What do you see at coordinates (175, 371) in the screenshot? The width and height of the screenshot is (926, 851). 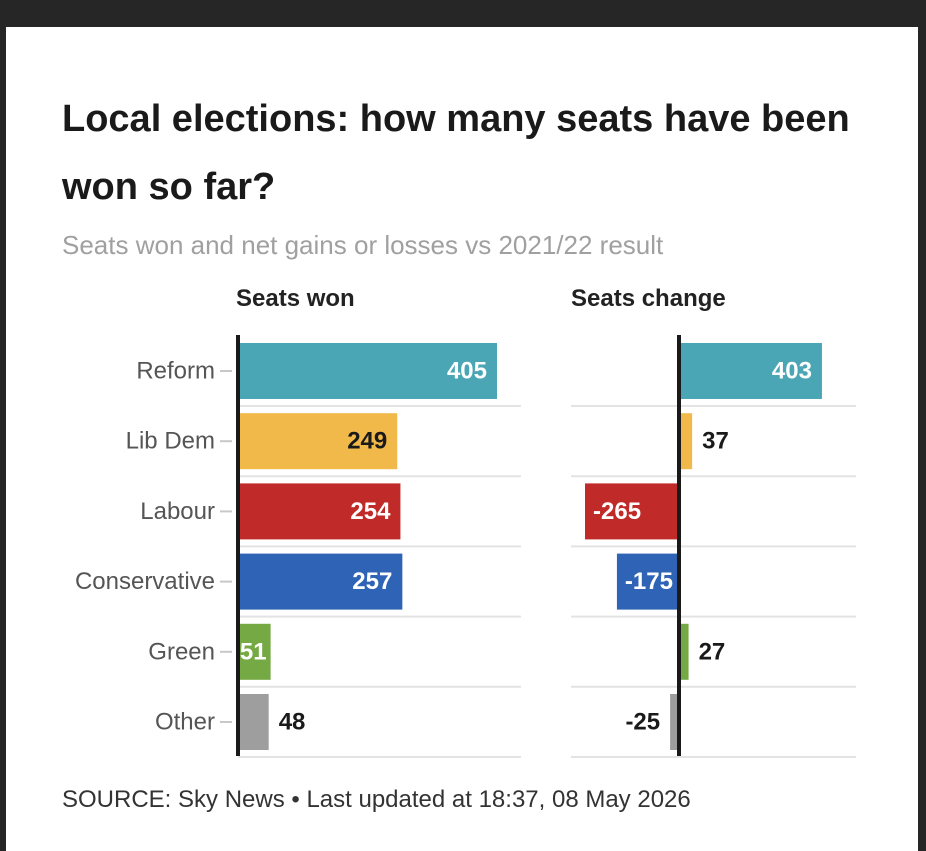 I see `category-label-reform: Reform` at bounding box center [175, 371].